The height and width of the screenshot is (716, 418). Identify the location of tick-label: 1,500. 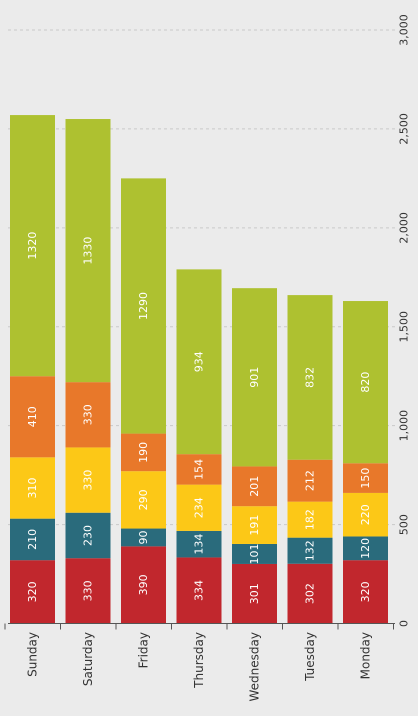
(404, 327).